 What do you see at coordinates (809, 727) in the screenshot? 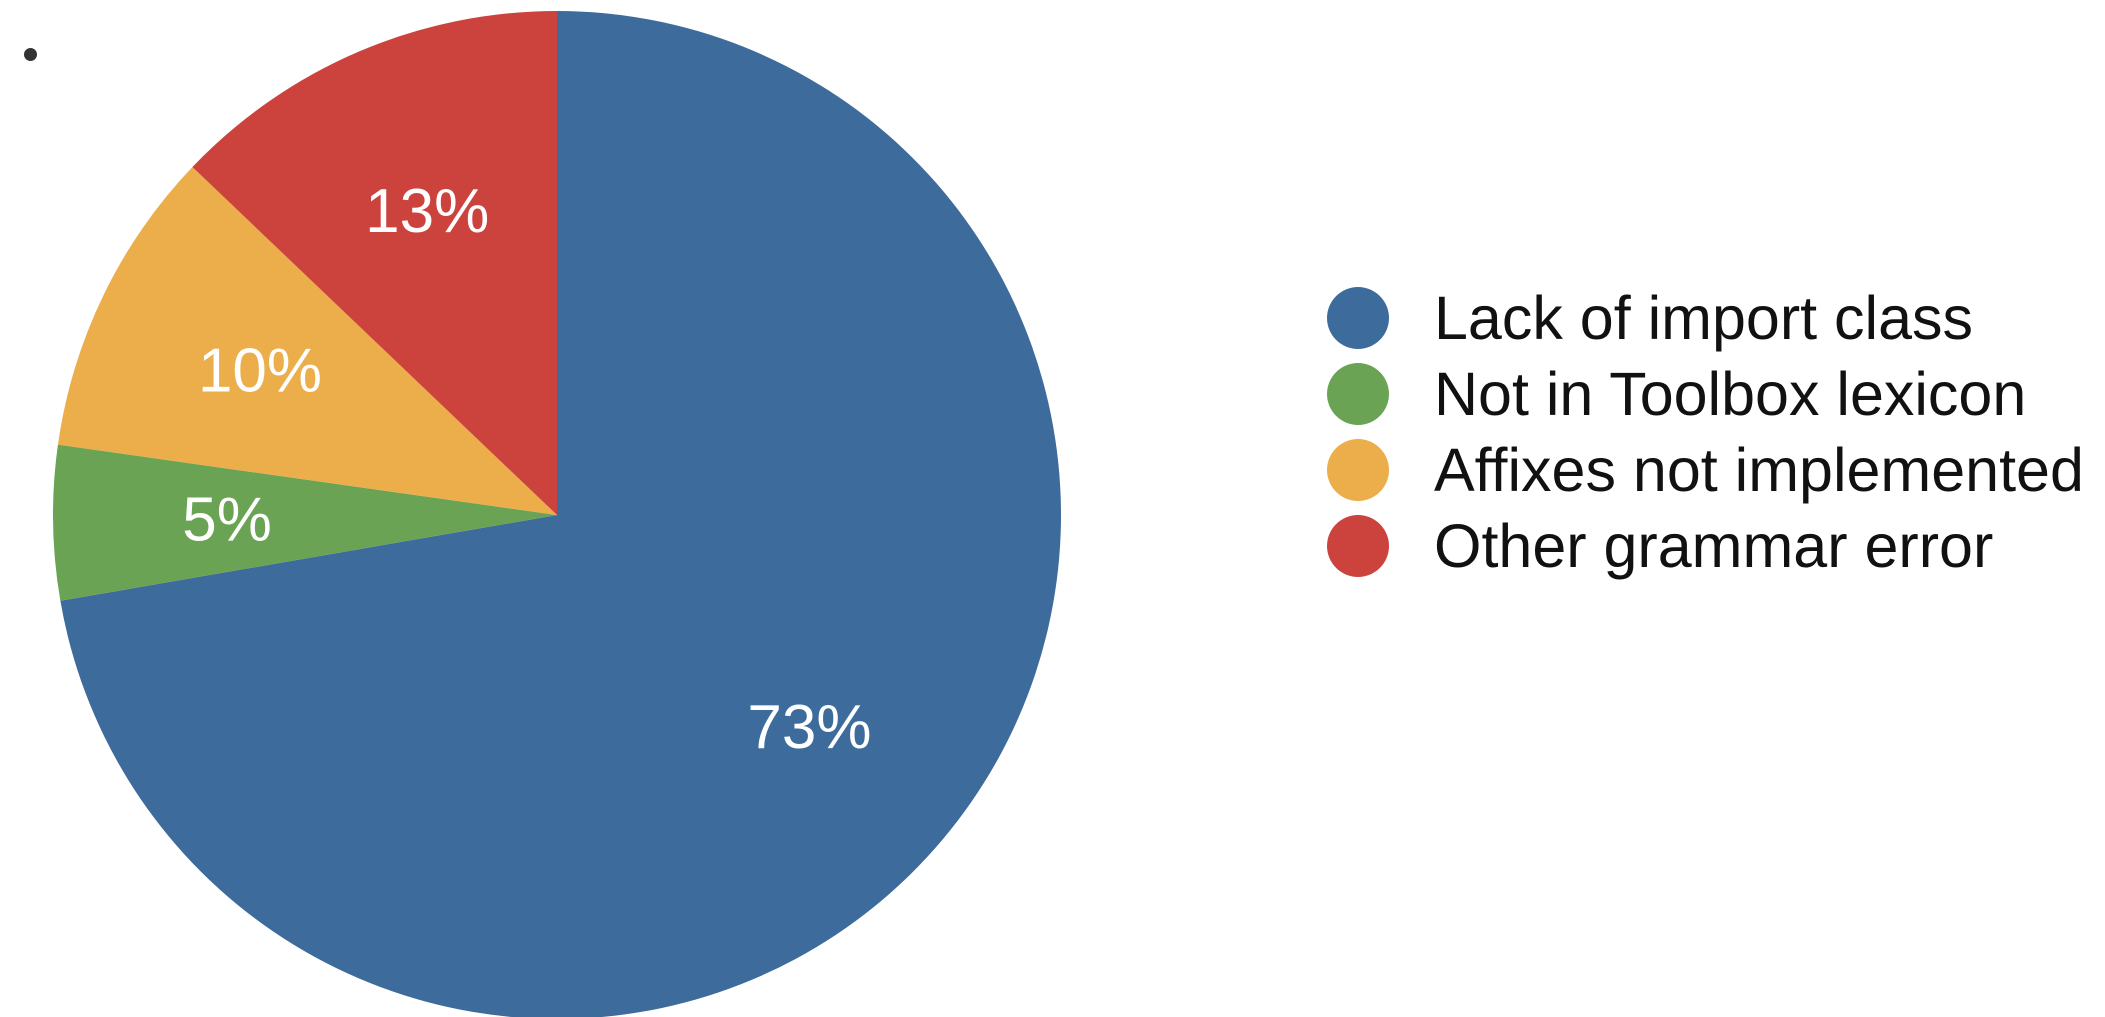
I see `slice-data-label-0: 73%` at bounding box center [809, 727].